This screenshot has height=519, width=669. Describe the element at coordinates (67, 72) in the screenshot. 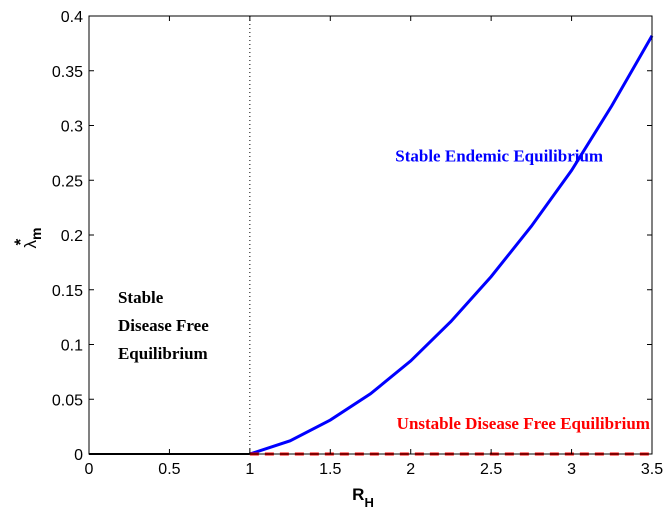

I see `y-tick-label: 0.35` at that location.